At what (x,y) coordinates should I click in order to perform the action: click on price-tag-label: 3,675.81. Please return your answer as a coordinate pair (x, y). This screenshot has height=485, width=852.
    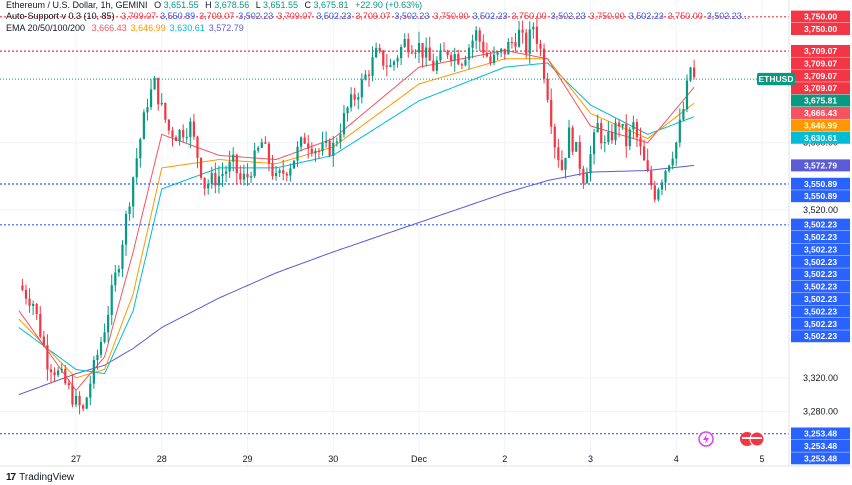
    Looking at the image, I should click on (820, 101).